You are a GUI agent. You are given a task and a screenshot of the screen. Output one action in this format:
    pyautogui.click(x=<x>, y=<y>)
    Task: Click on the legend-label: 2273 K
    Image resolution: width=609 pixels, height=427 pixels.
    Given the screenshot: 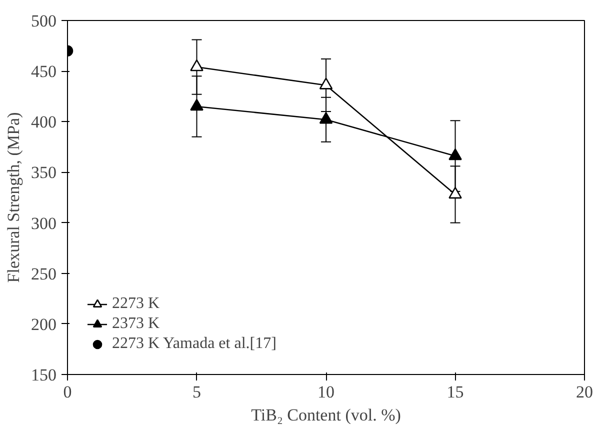 What is the action you would take?
    pyautogui.click(x=136, y=304)
    